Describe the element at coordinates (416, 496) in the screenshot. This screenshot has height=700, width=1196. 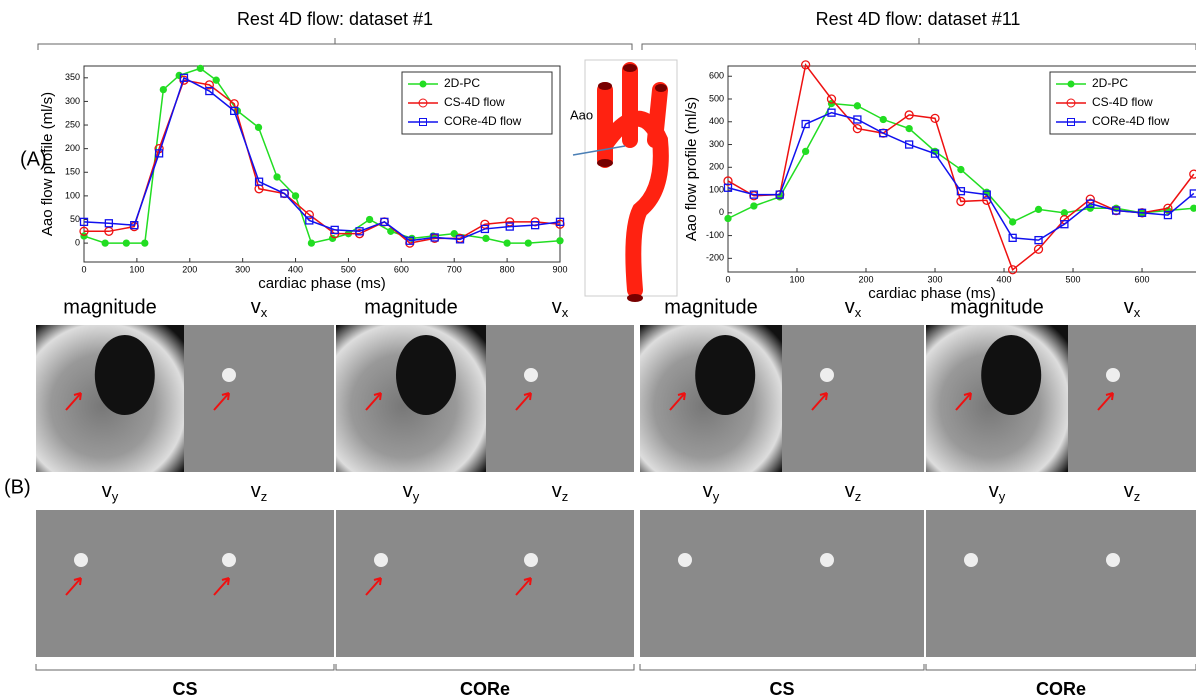
I see `label-subscript: y` at that location.